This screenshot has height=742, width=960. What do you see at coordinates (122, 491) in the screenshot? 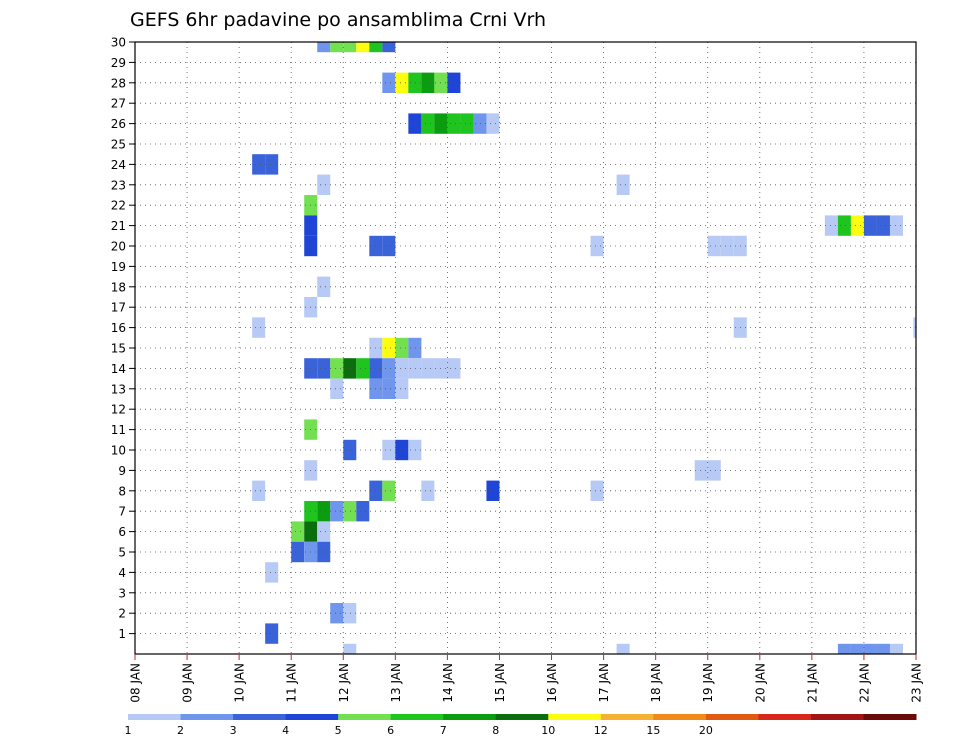
I see `y-tick-label: 8` at bounding box center [122, 491].